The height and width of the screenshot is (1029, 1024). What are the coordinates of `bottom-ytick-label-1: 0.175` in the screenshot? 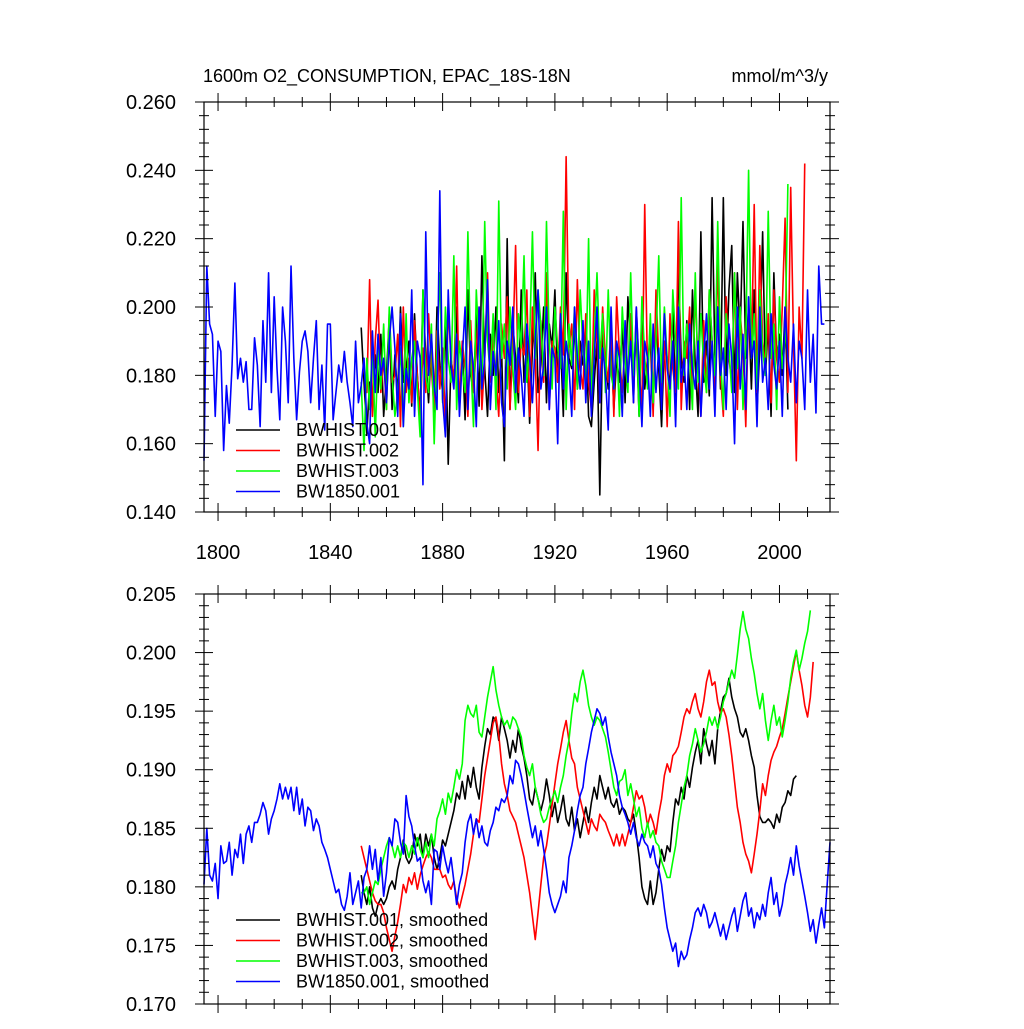 It's located at (151, 946).